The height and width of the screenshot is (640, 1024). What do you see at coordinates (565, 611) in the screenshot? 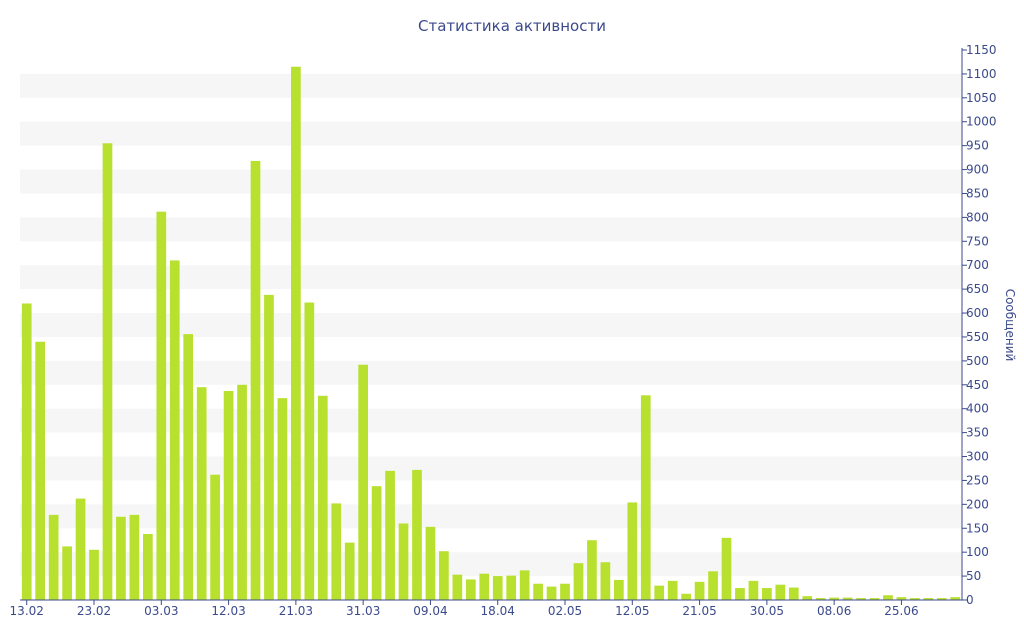
I see `x-tick-label: 02.05` at bounding box center [565, 611].